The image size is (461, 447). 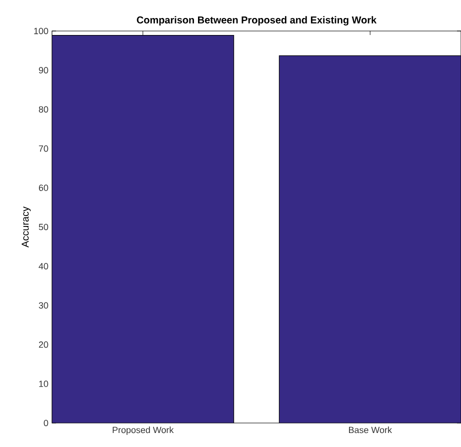 What do you see at coordinates (43, 383) in the screenshot?
I see `y-tick-label: 10` at bounding box center [43, 383].